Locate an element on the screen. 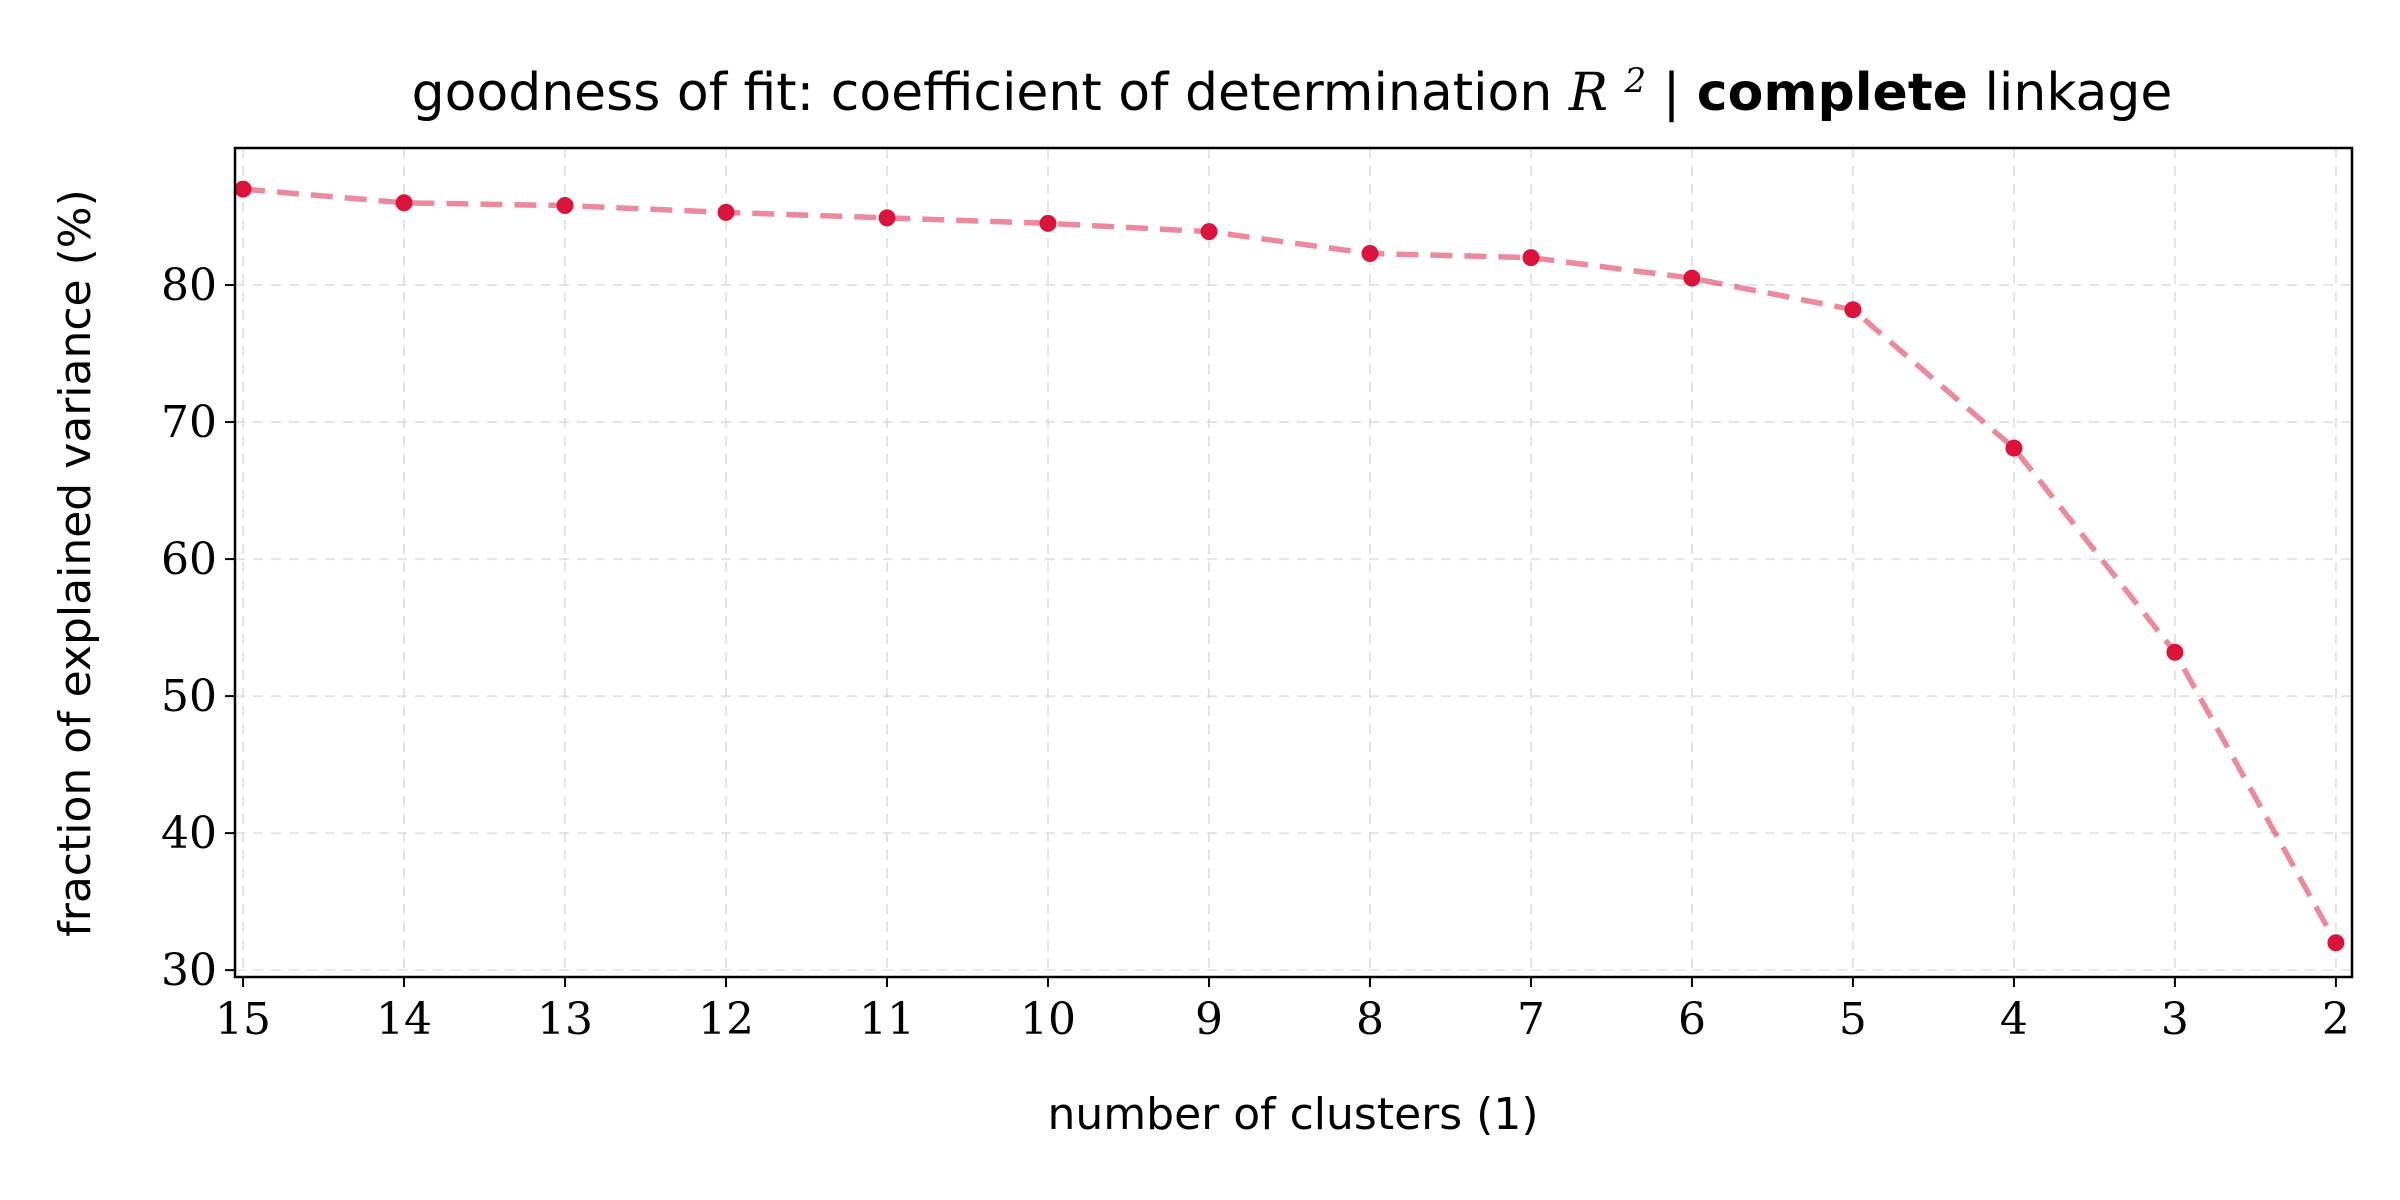 This screenshot has height=1200, width=2400. x-tick-label-0: 15 is located at coordinates (243, 1019).